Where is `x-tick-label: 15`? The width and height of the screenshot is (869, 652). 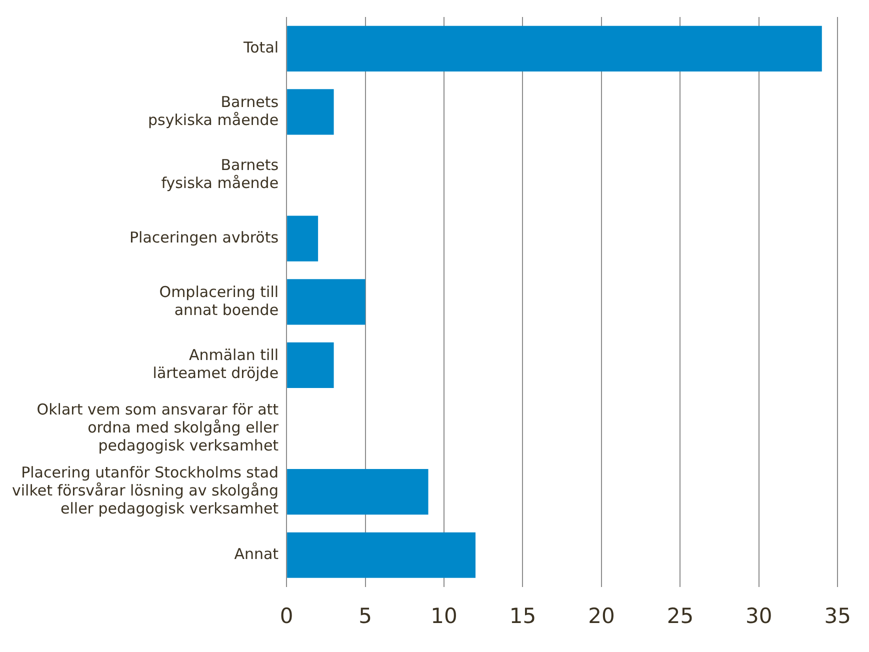 x-tick-label: 15 is located at coordinates (522, 616).